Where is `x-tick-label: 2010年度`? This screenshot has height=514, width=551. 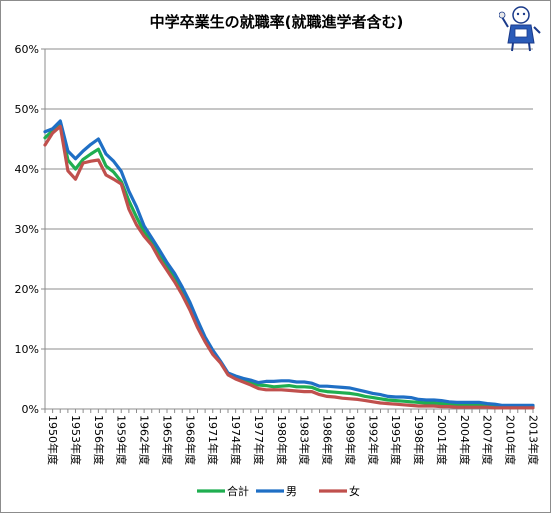 x-tick-label: 2010年度 is located at coordinates (511, 440).